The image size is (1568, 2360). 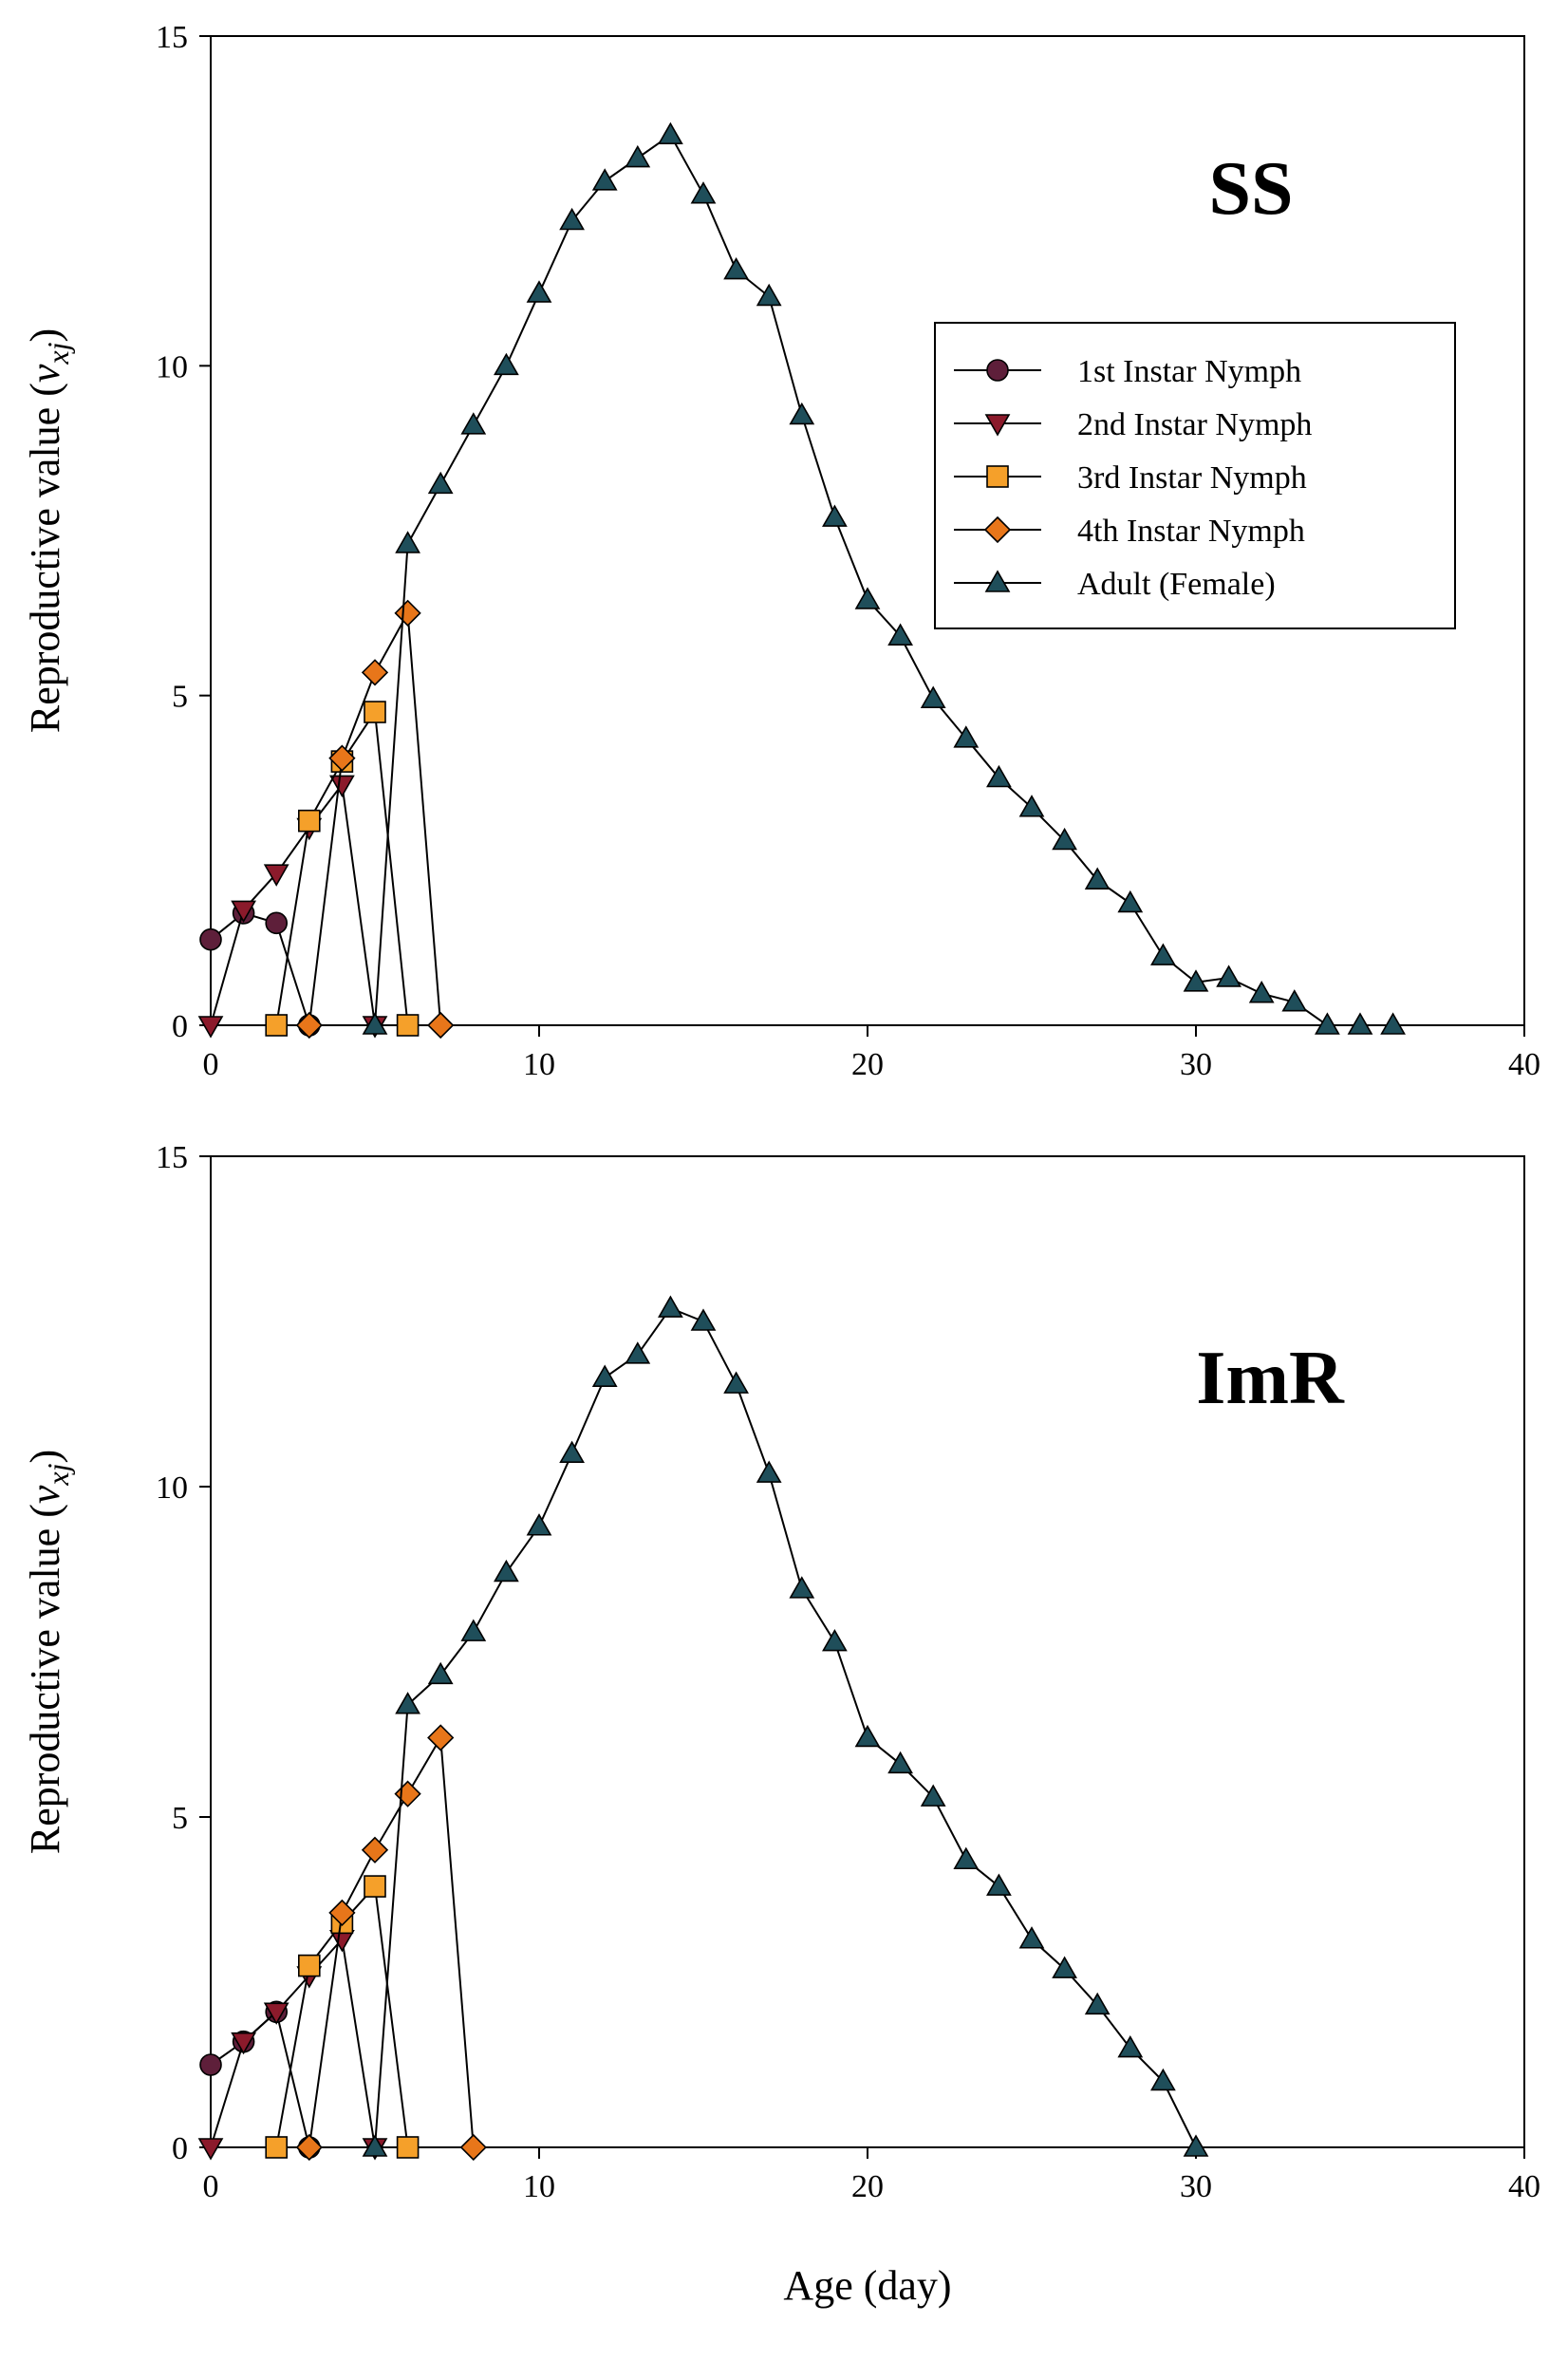 What do you see at coordinates (1192, 478) in the screenshot?
I see `legend-label: 3rd Instar Nymph` at bounding box center [1192, 478].